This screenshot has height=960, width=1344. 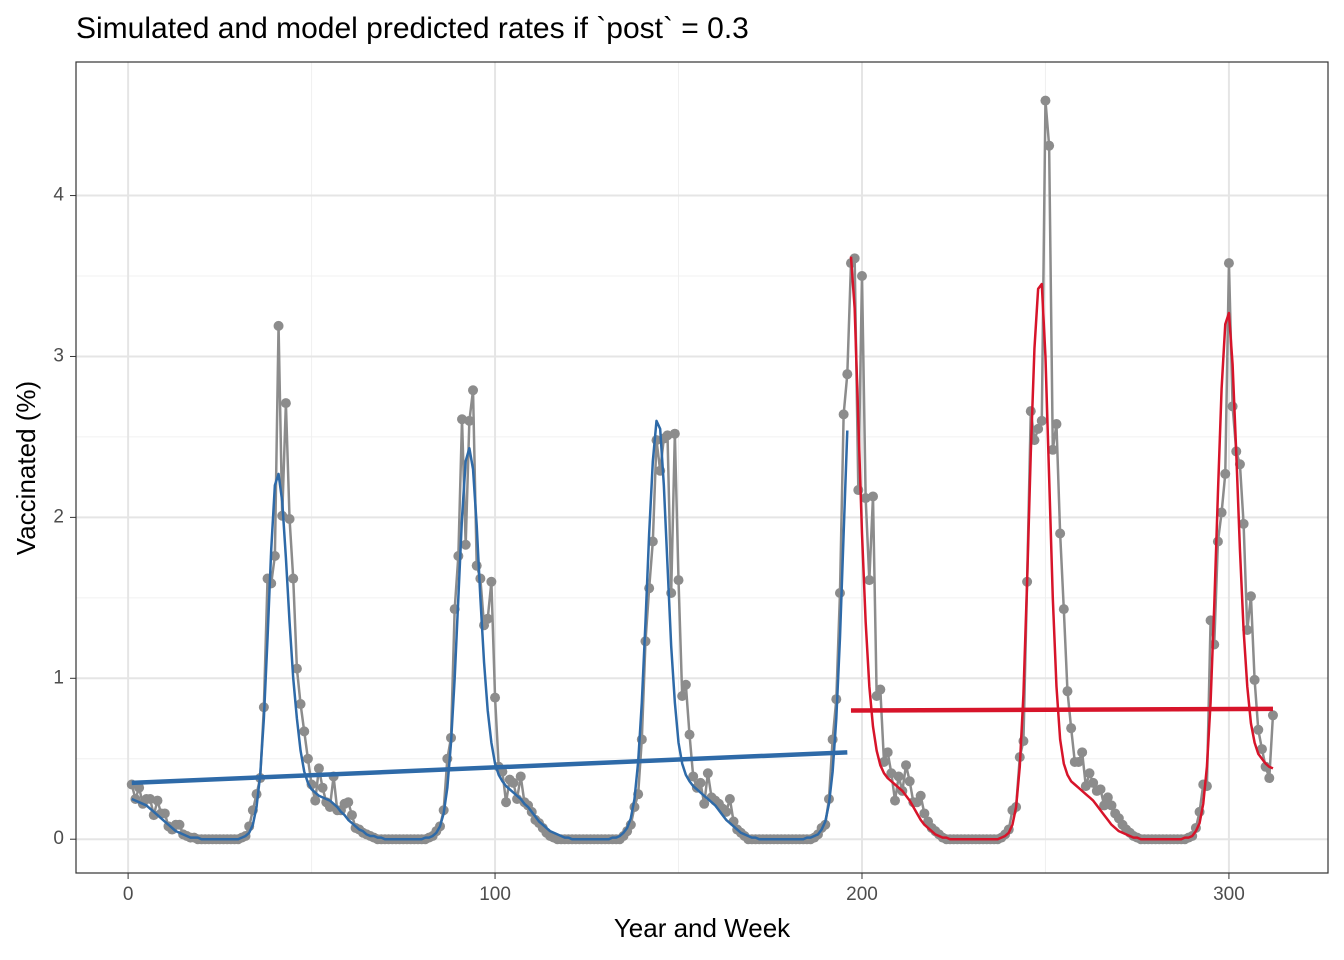 What do you see at coordinates (58, 516) in the screenshot?
I see `y-tick-label: 2` at bounding box center [58, 516].